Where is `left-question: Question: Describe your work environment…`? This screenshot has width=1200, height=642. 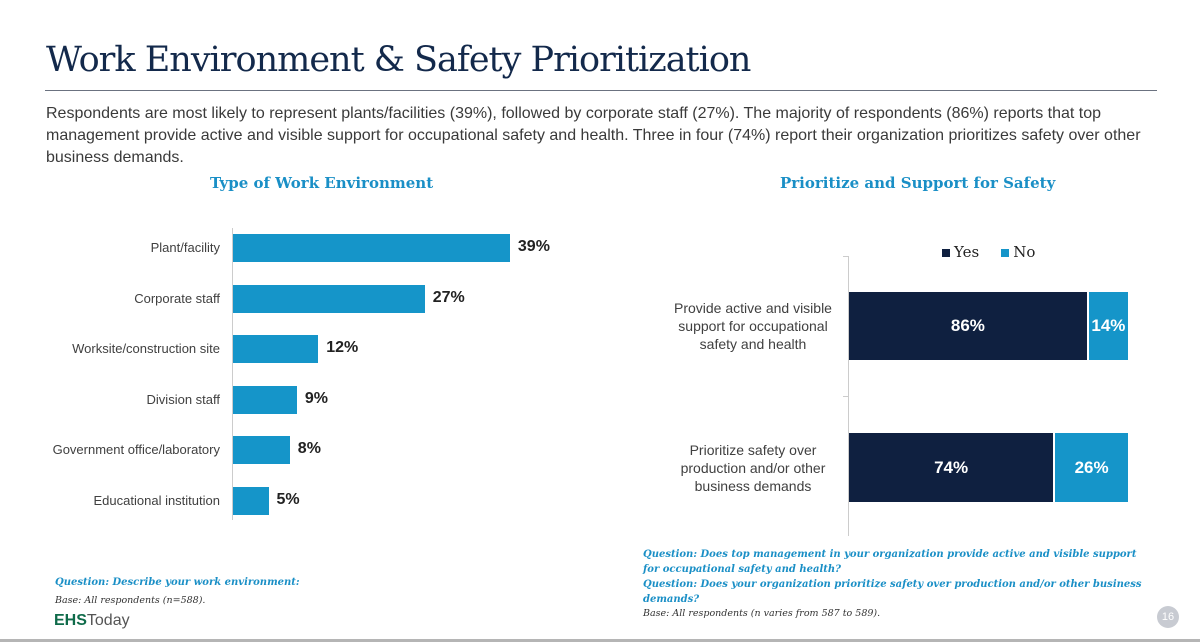
left-question: Question: Describe your work environment… is located at coordinates (177, 582).